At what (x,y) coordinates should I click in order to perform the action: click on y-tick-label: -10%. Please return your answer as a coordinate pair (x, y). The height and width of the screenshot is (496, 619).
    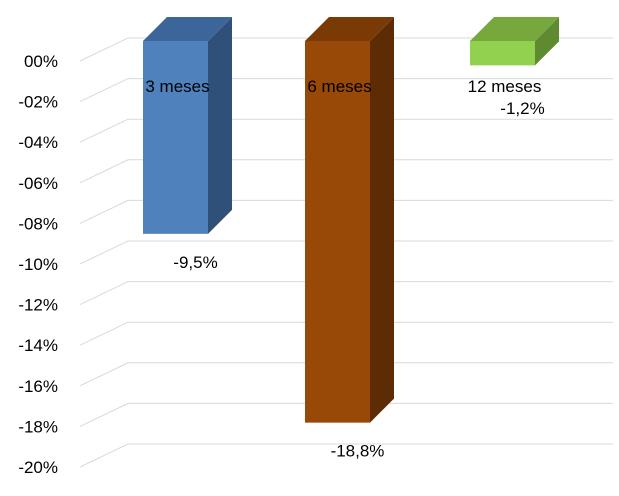
    Looking at the image, I should click on (38, 264).